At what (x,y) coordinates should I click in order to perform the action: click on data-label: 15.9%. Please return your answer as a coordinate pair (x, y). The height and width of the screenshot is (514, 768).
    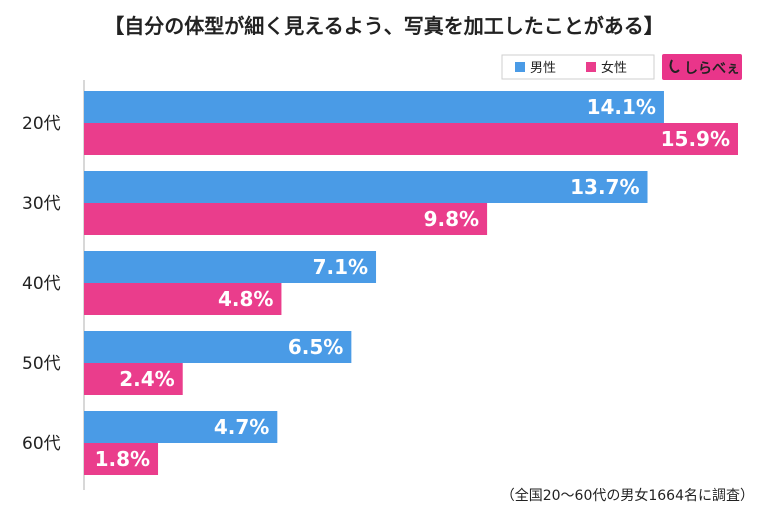
    Looking at the image, I should click on (695, 139).